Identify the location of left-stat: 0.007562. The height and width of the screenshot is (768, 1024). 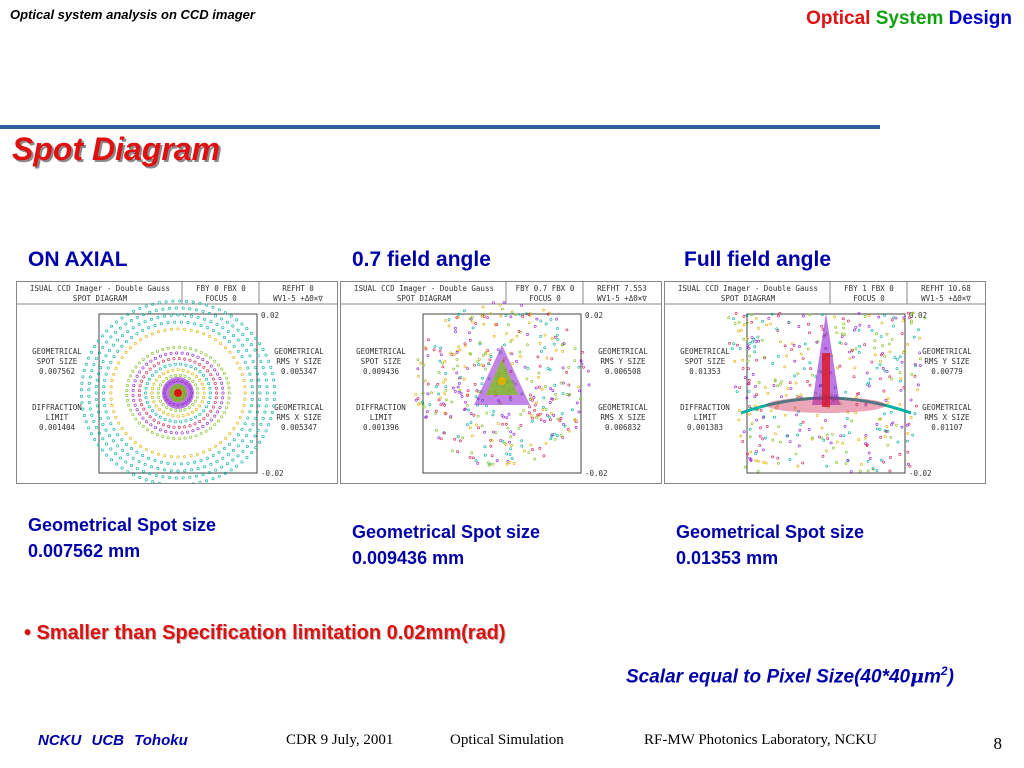
(57, 371).